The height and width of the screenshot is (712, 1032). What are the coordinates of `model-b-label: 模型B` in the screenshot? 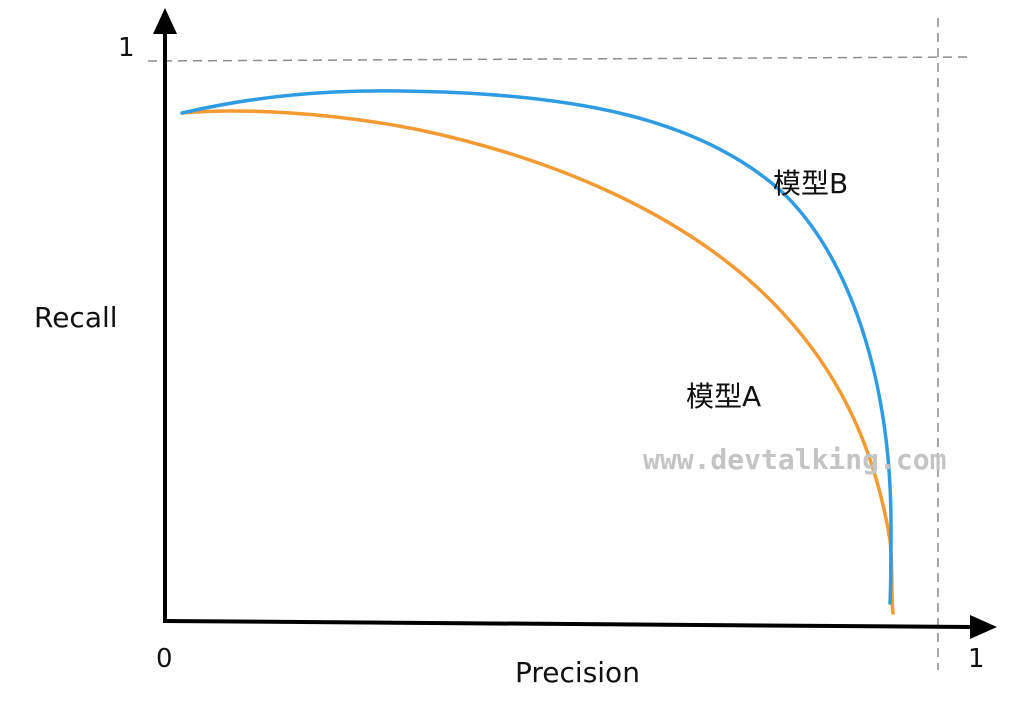 It's located at (810, 183).